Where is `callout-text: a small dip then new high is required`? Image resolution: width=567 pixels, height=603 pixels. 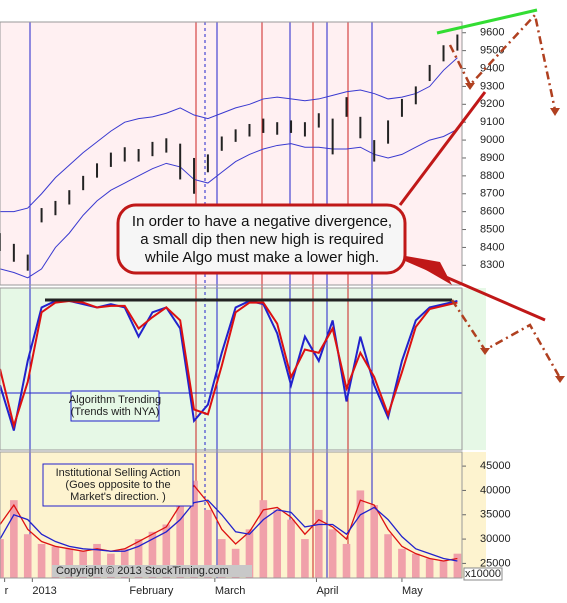 callout-text: a small dip then new high is required is located at coordinates (261, 239).